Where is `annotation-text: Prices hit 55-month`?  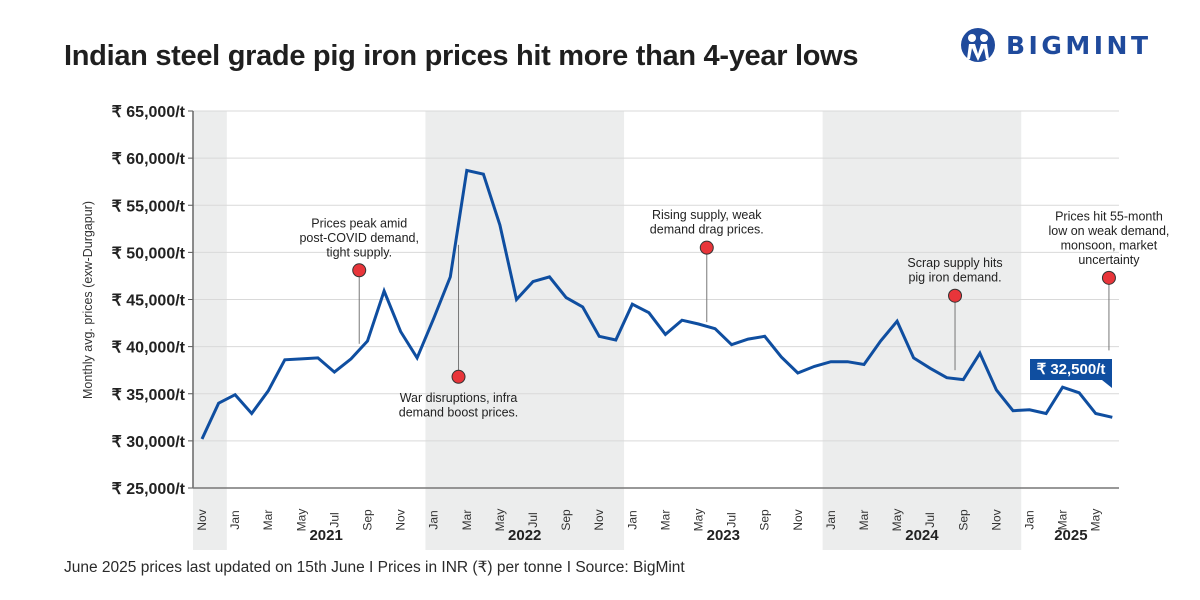 annotation-text: Prices hit 55-month is located at coordinates (1109, 216).